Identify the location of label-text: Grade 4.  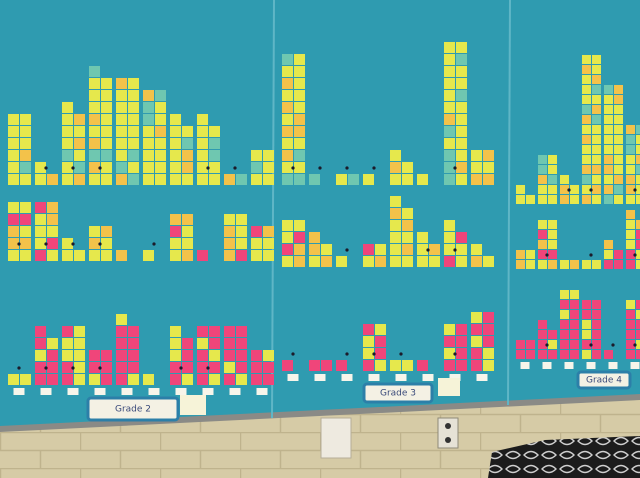
(604, 381).